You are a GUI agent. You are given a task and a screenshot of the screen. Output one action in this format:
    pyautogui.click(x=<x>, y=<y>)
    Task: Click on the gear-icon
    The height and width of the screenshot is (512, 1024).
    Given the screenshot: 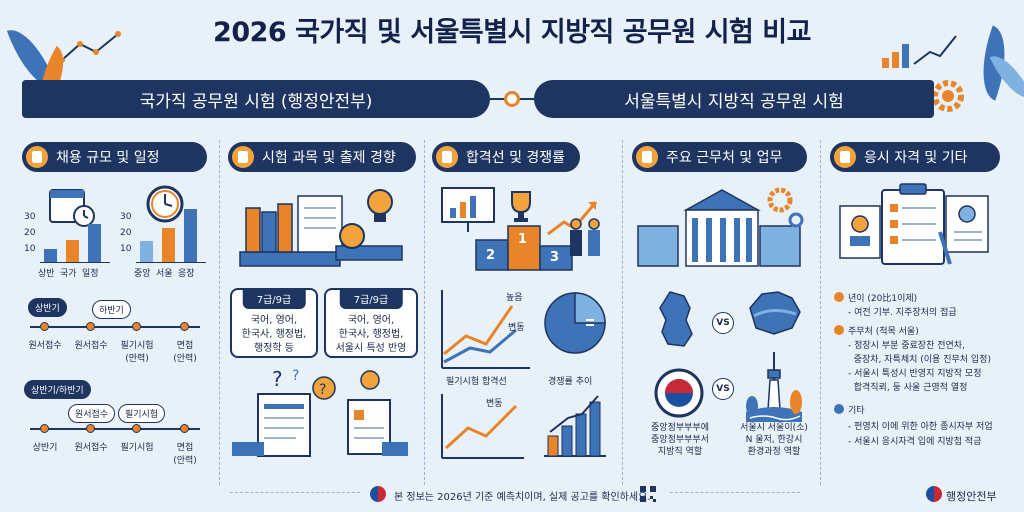 What is the action you would take?
    pyautogui.click(x=948, y=96)
    